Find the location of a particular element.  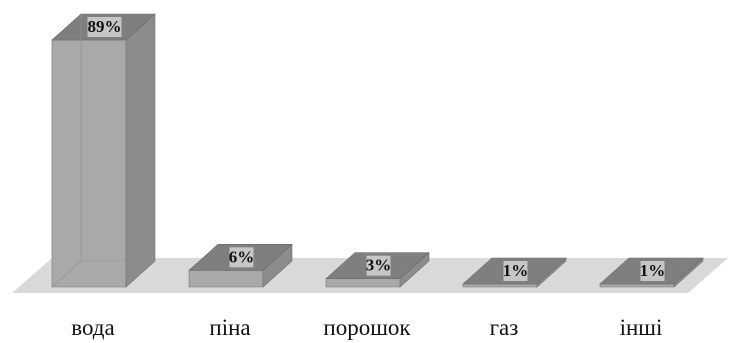

category-label: вода is located at coordinates (92, 327).